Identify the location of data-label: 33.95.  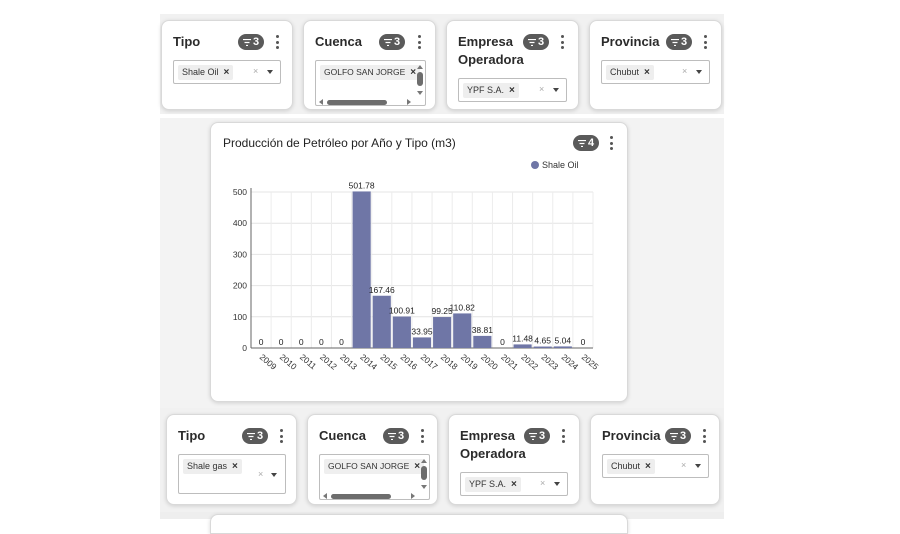
(422, 331).